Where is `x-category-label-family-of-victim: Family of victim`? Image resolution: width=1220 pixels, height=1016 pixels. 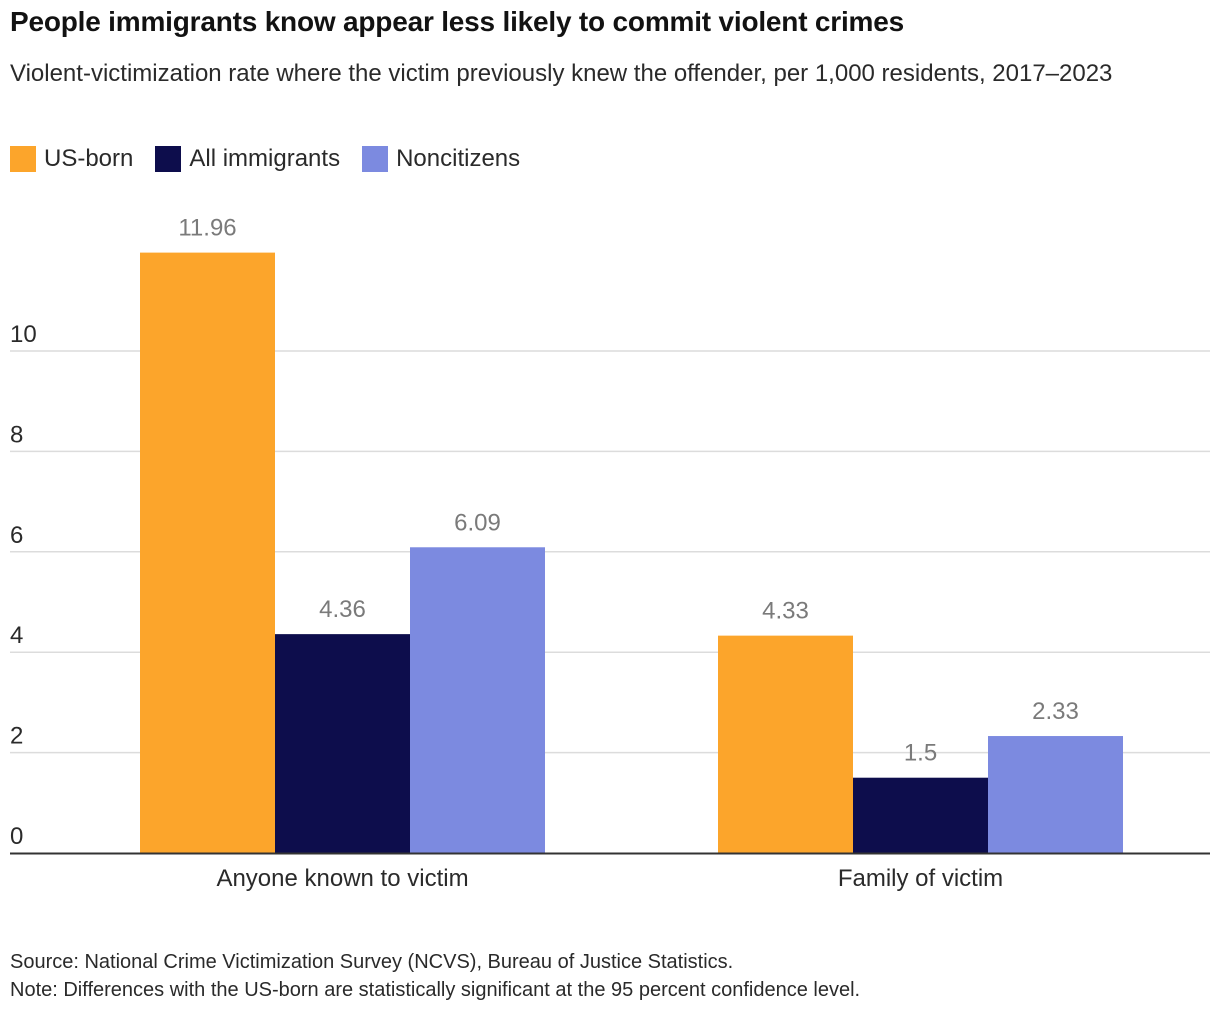
x-category-label-family-of-victim: Family of victim is located at coordinates (920, 878).